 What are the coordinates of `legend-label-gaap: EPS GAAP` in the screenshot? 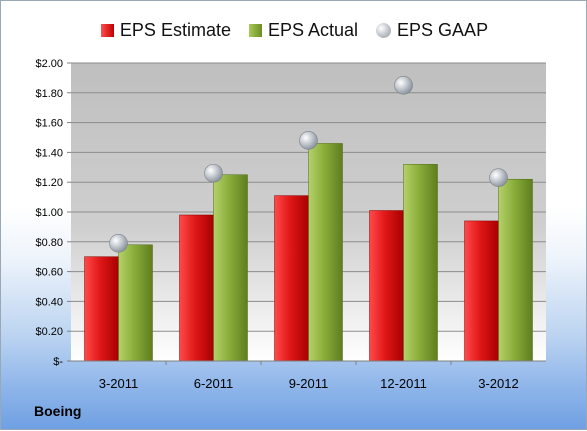 It's located at (443, 29).